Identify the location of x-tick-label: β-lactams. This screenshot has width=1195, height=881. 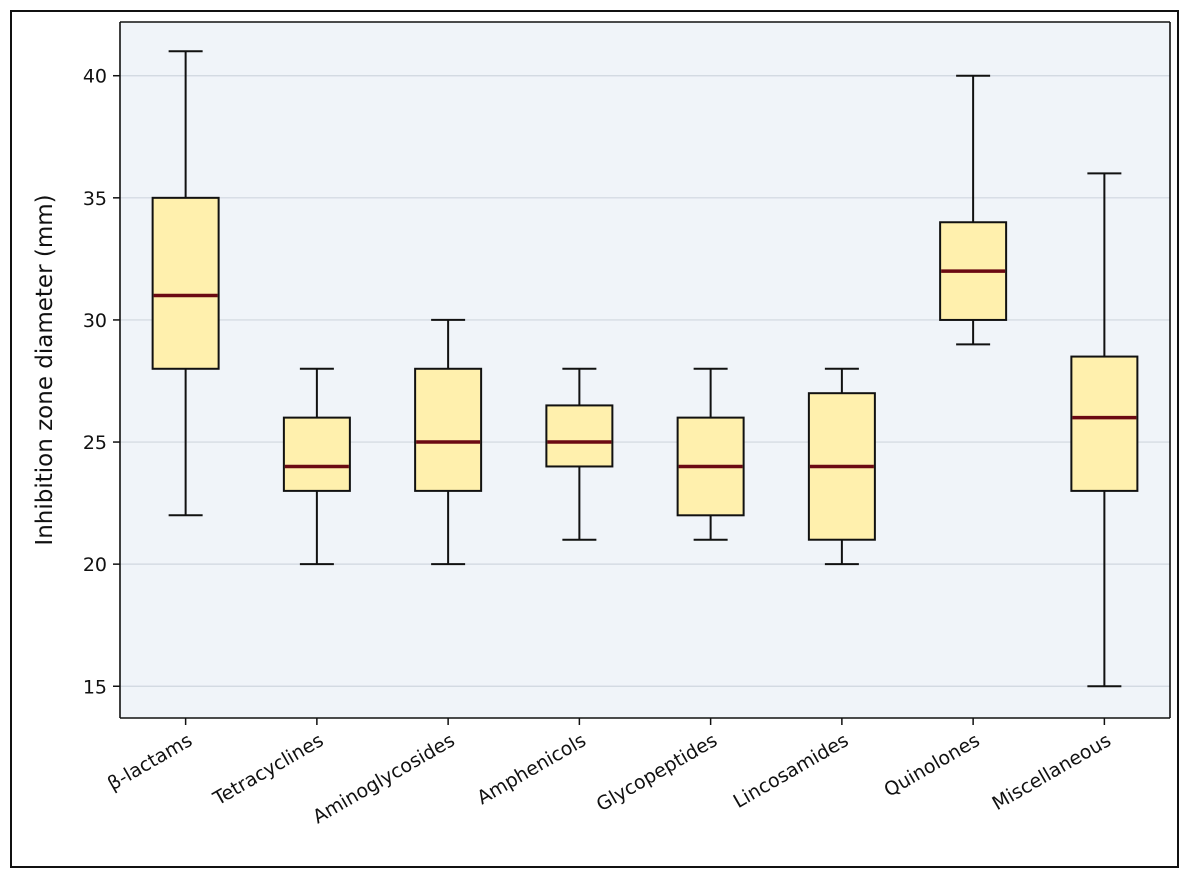
(150, 762).